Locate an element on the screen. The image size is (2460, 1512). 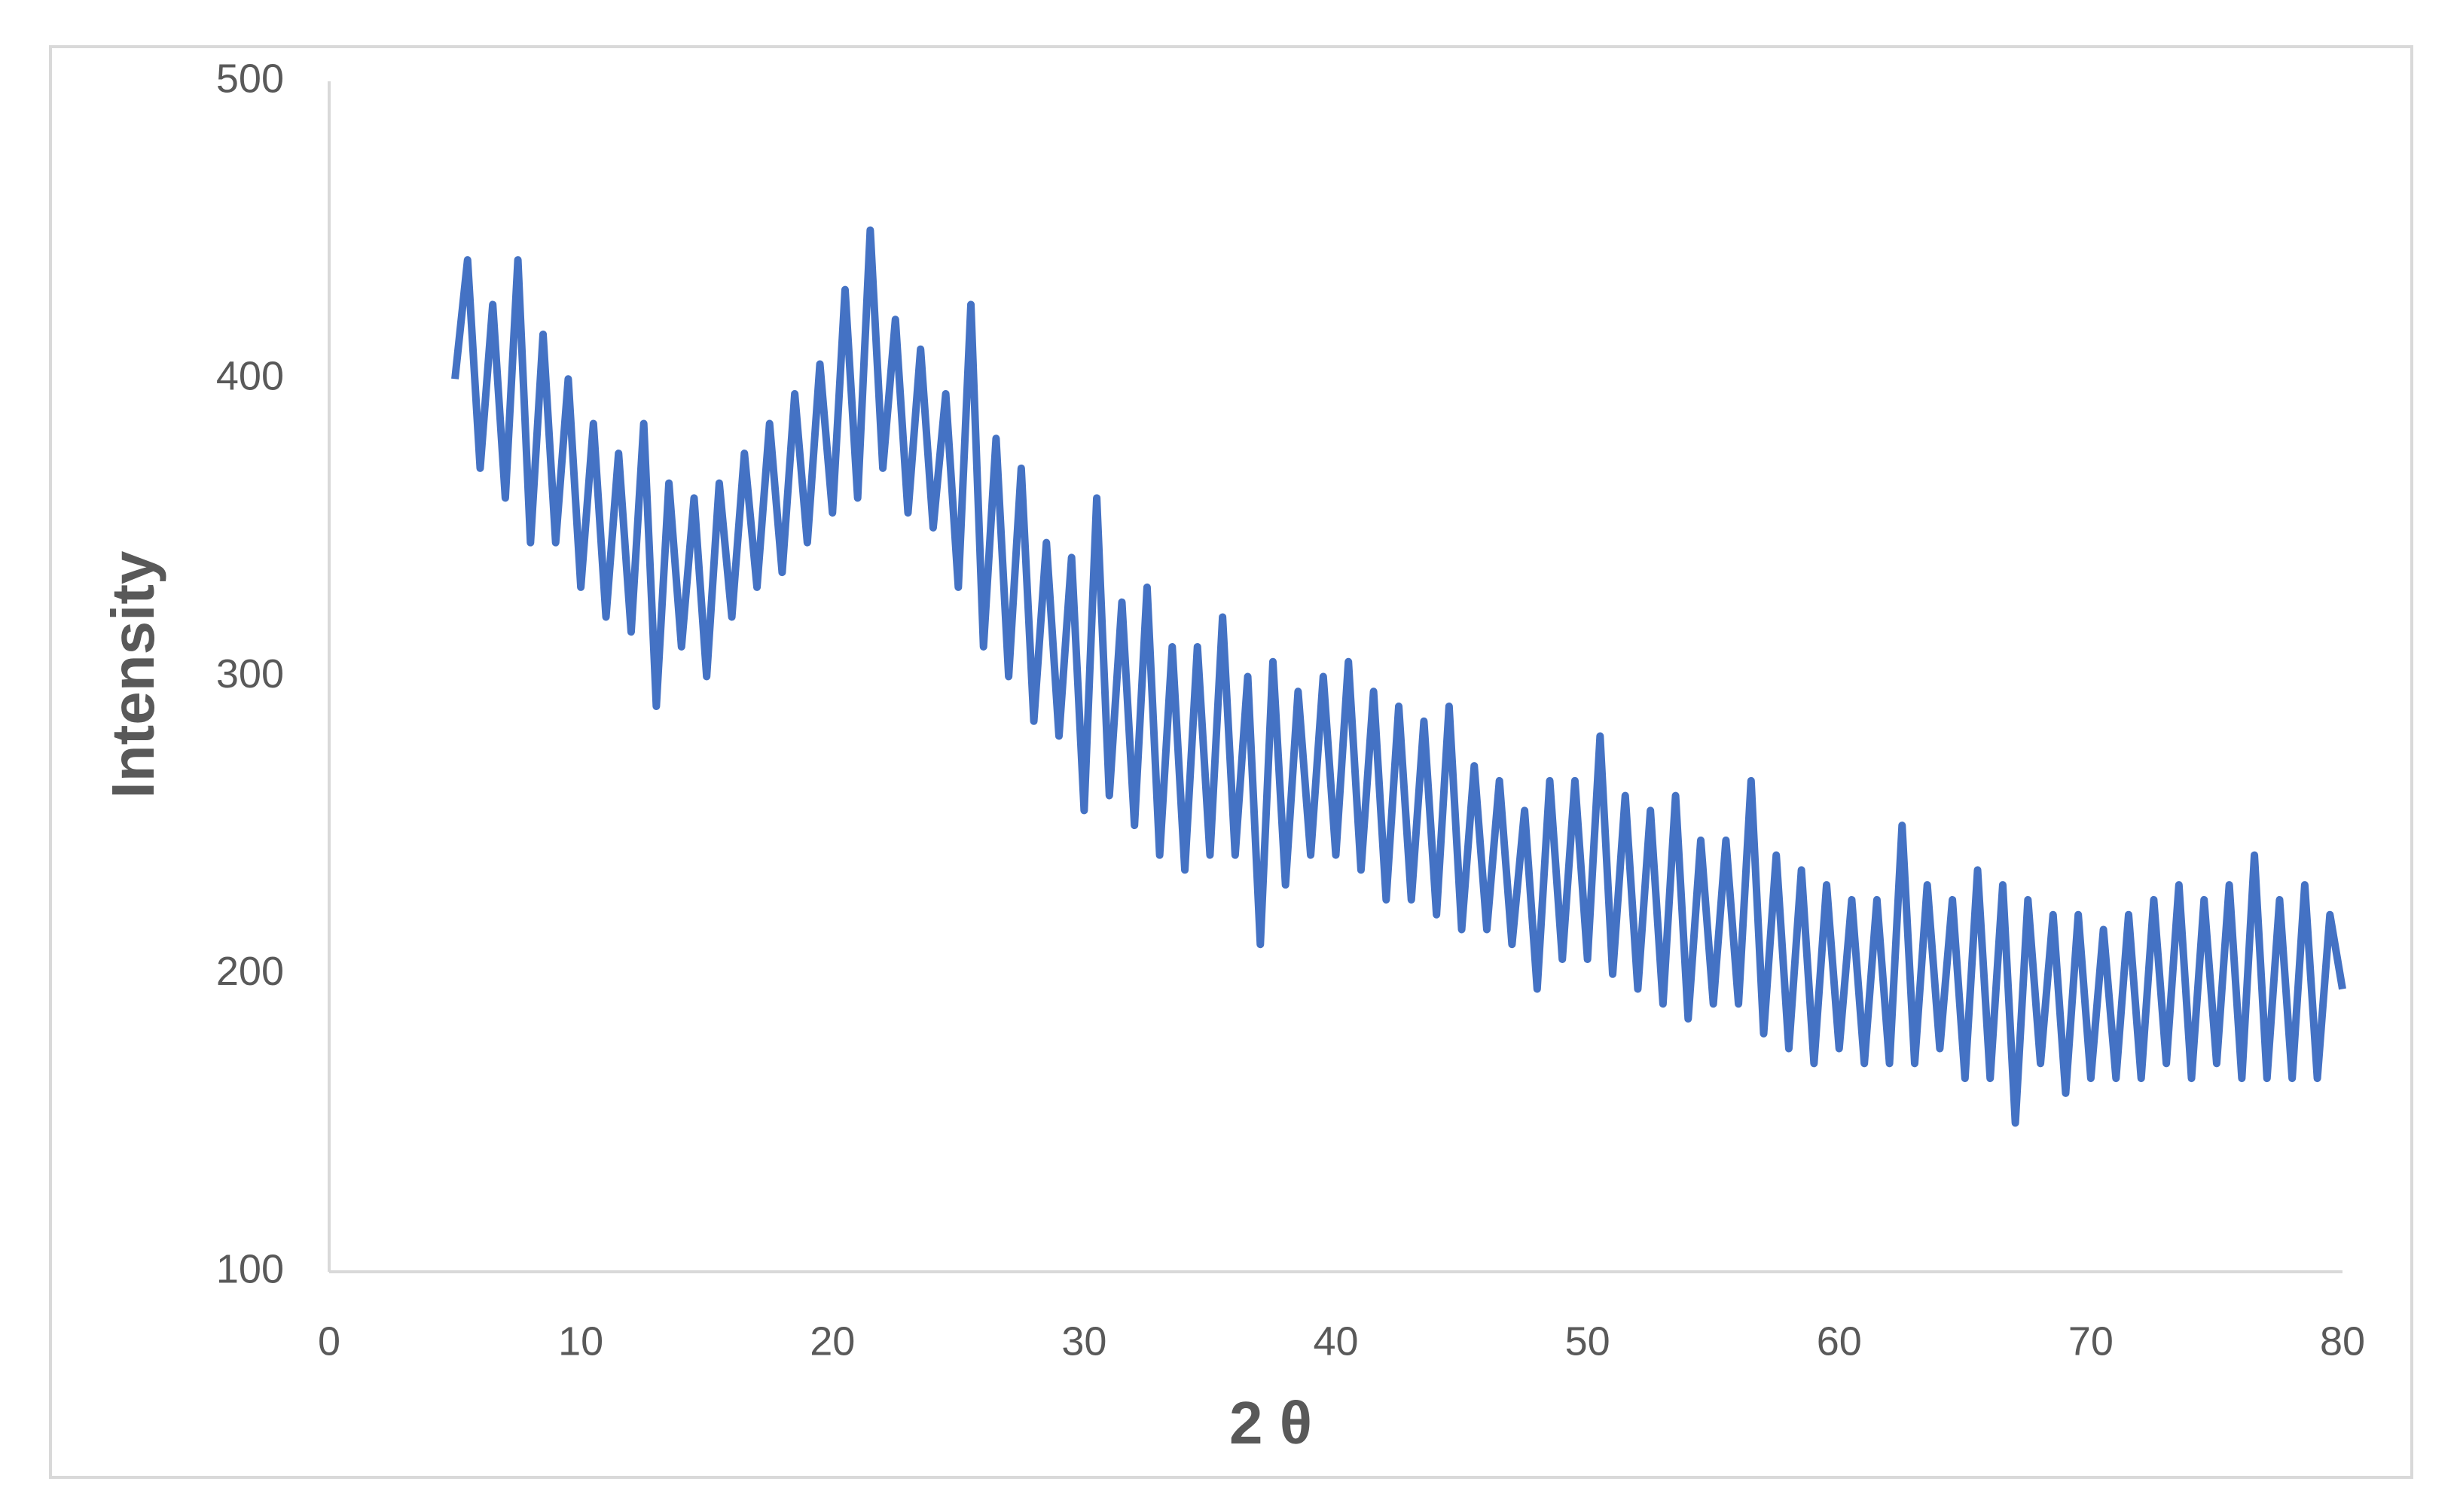
x-tick-label: 50 is located at coordinates (1588, 1341).